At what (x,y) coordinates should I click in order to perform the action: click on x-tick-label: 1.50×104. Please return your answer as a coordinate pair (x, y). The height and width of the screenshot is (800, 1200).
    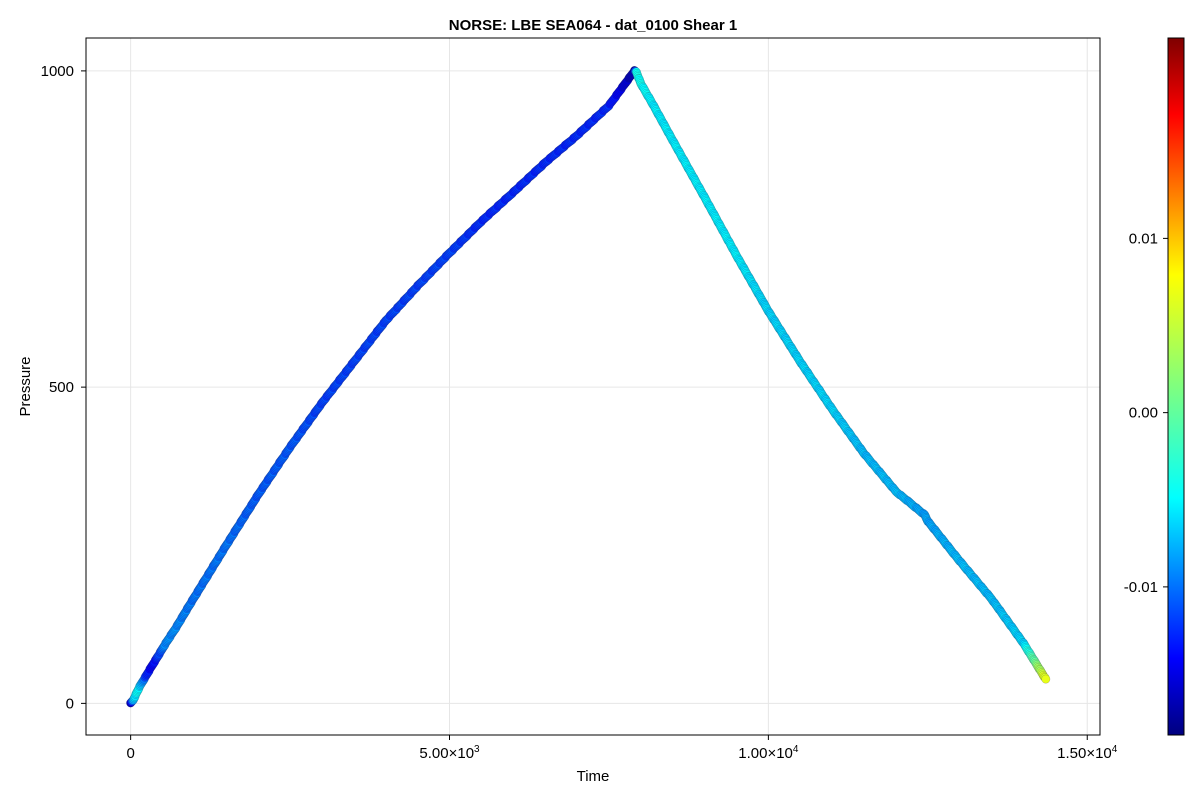
    Looking at the image, I should click on (1087, 753).